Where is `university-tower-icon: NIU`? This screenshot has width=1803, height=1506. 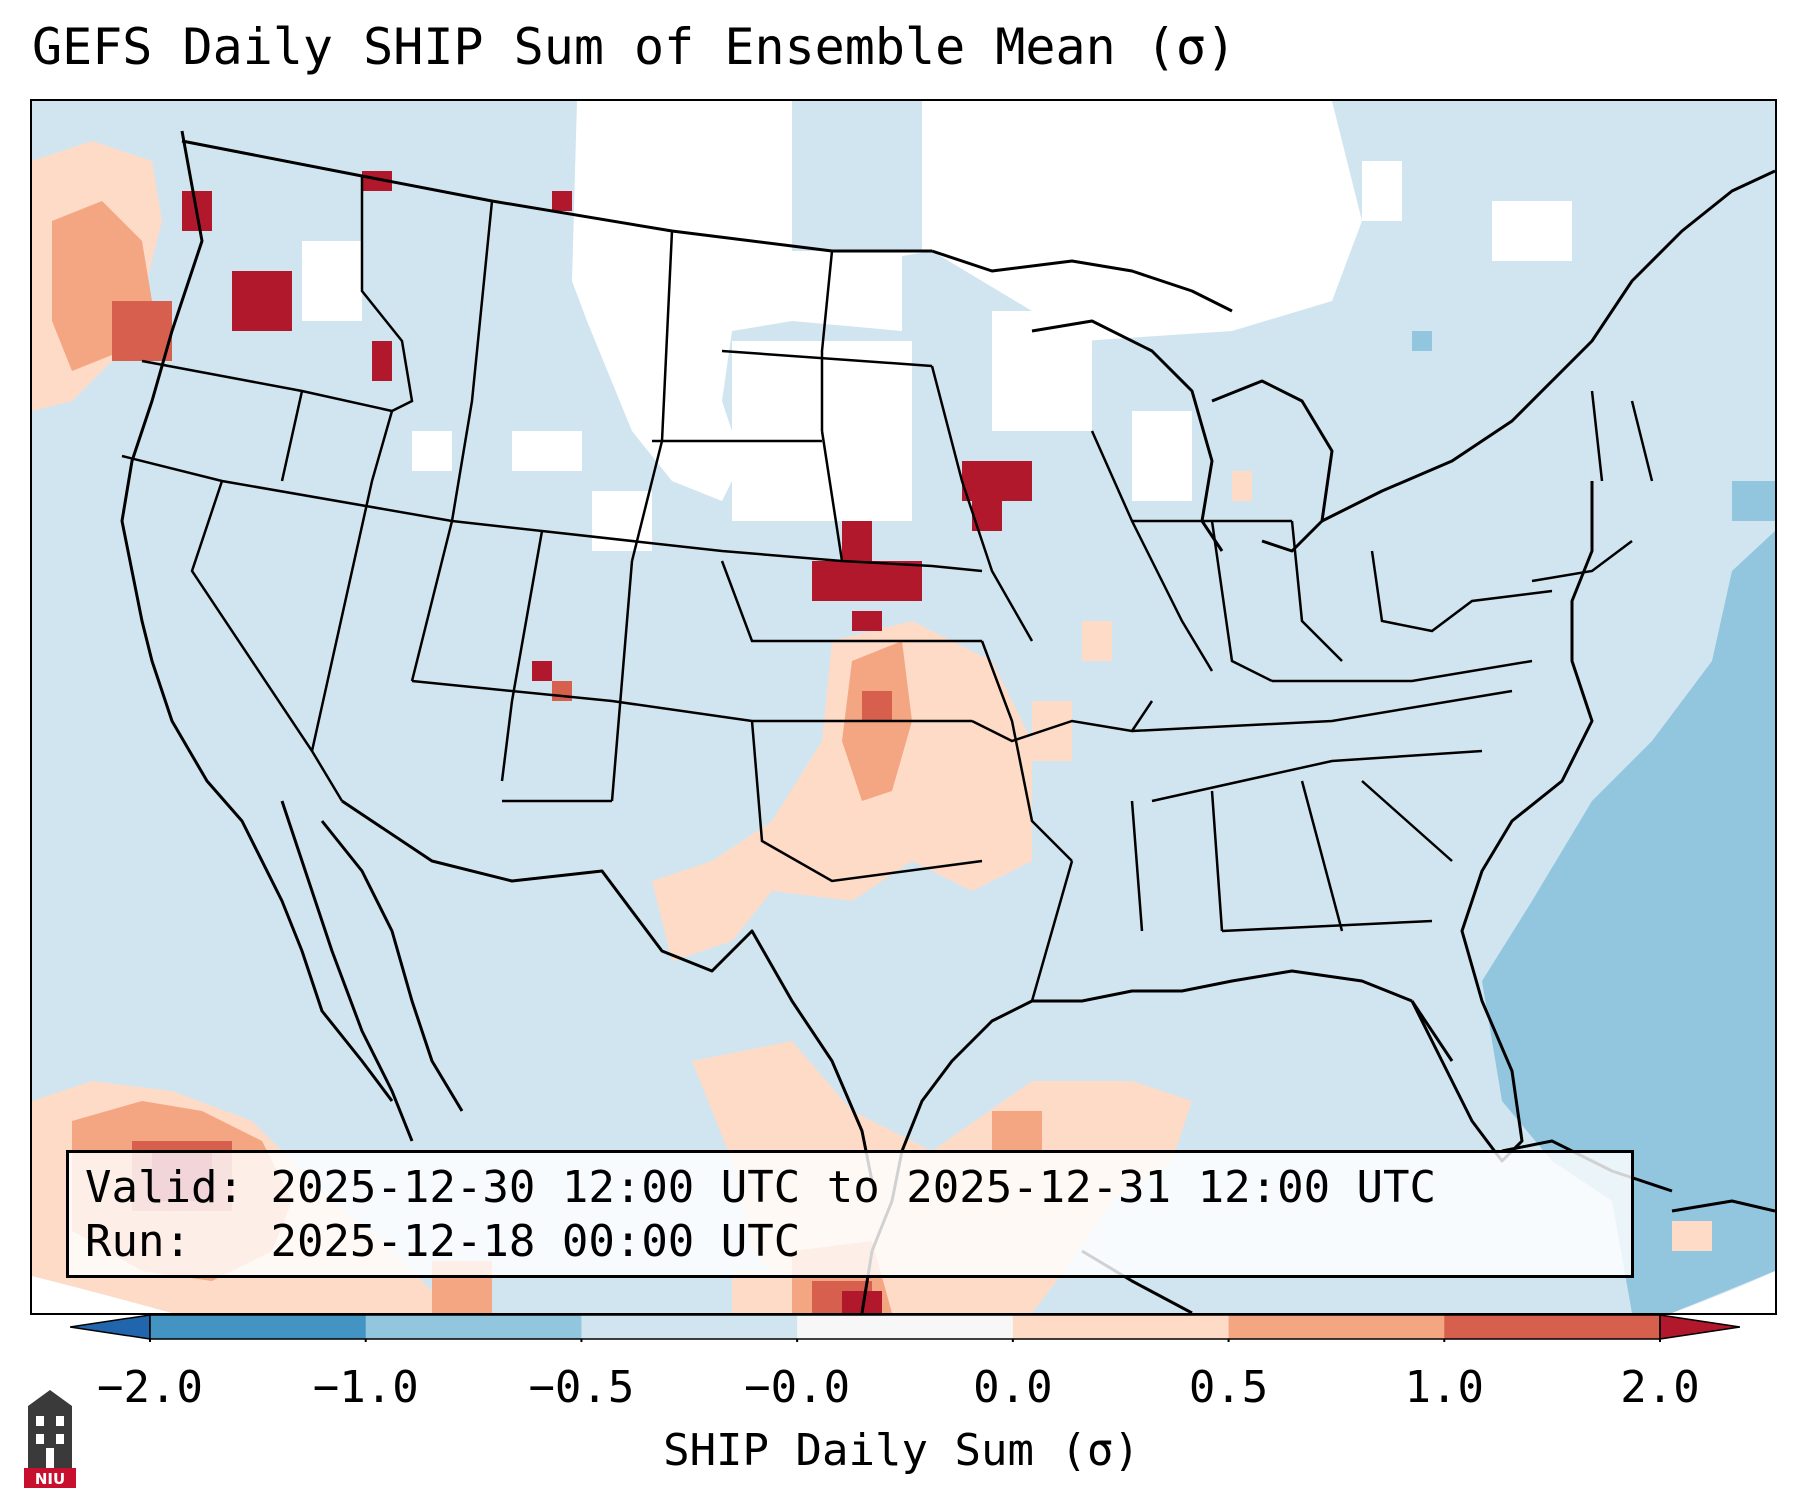
university-tower-icon: NIU is located at coordinates (50, 1439).